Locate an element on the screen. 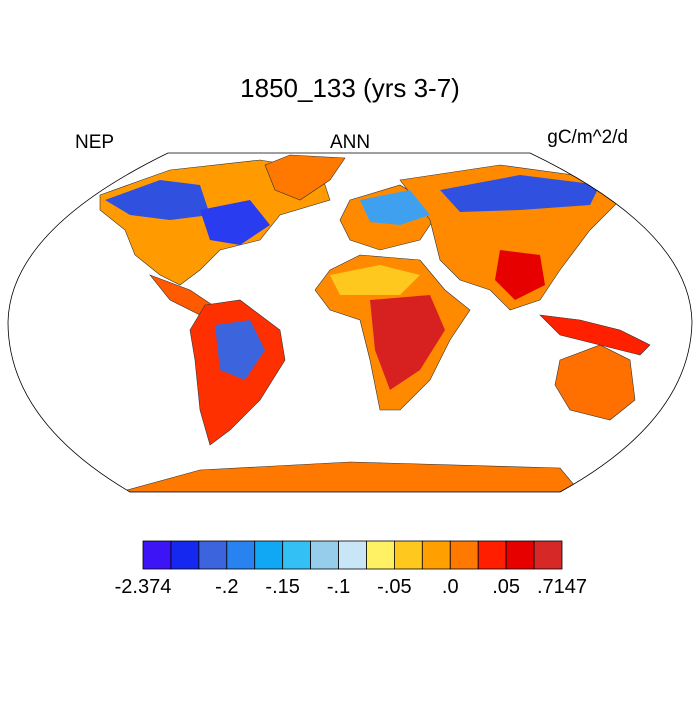 The width and height of the screenshot is (700, 705). colorbar-label: -.1 is located at coordinates (338, 587).